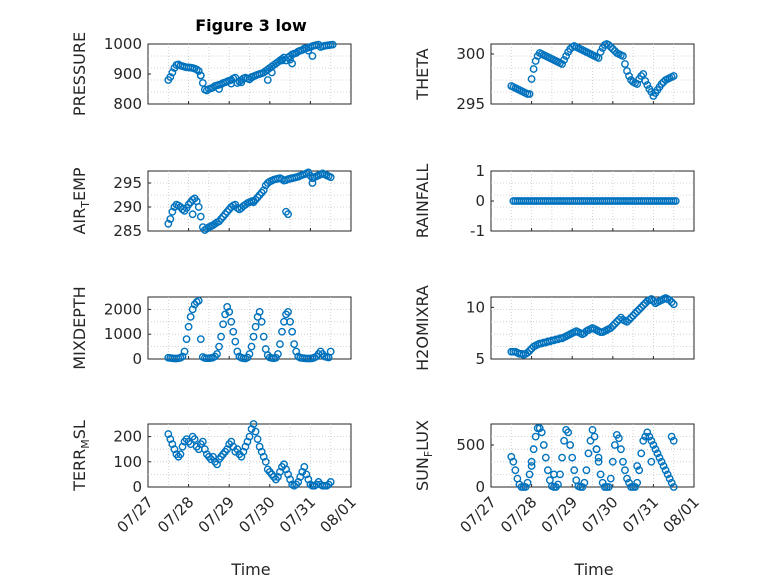 This screenshot has height=583, width=778. Describe the element at coordinates (518, 514) in the screenshot. I see `x-tick-label: 07/28` at that location.